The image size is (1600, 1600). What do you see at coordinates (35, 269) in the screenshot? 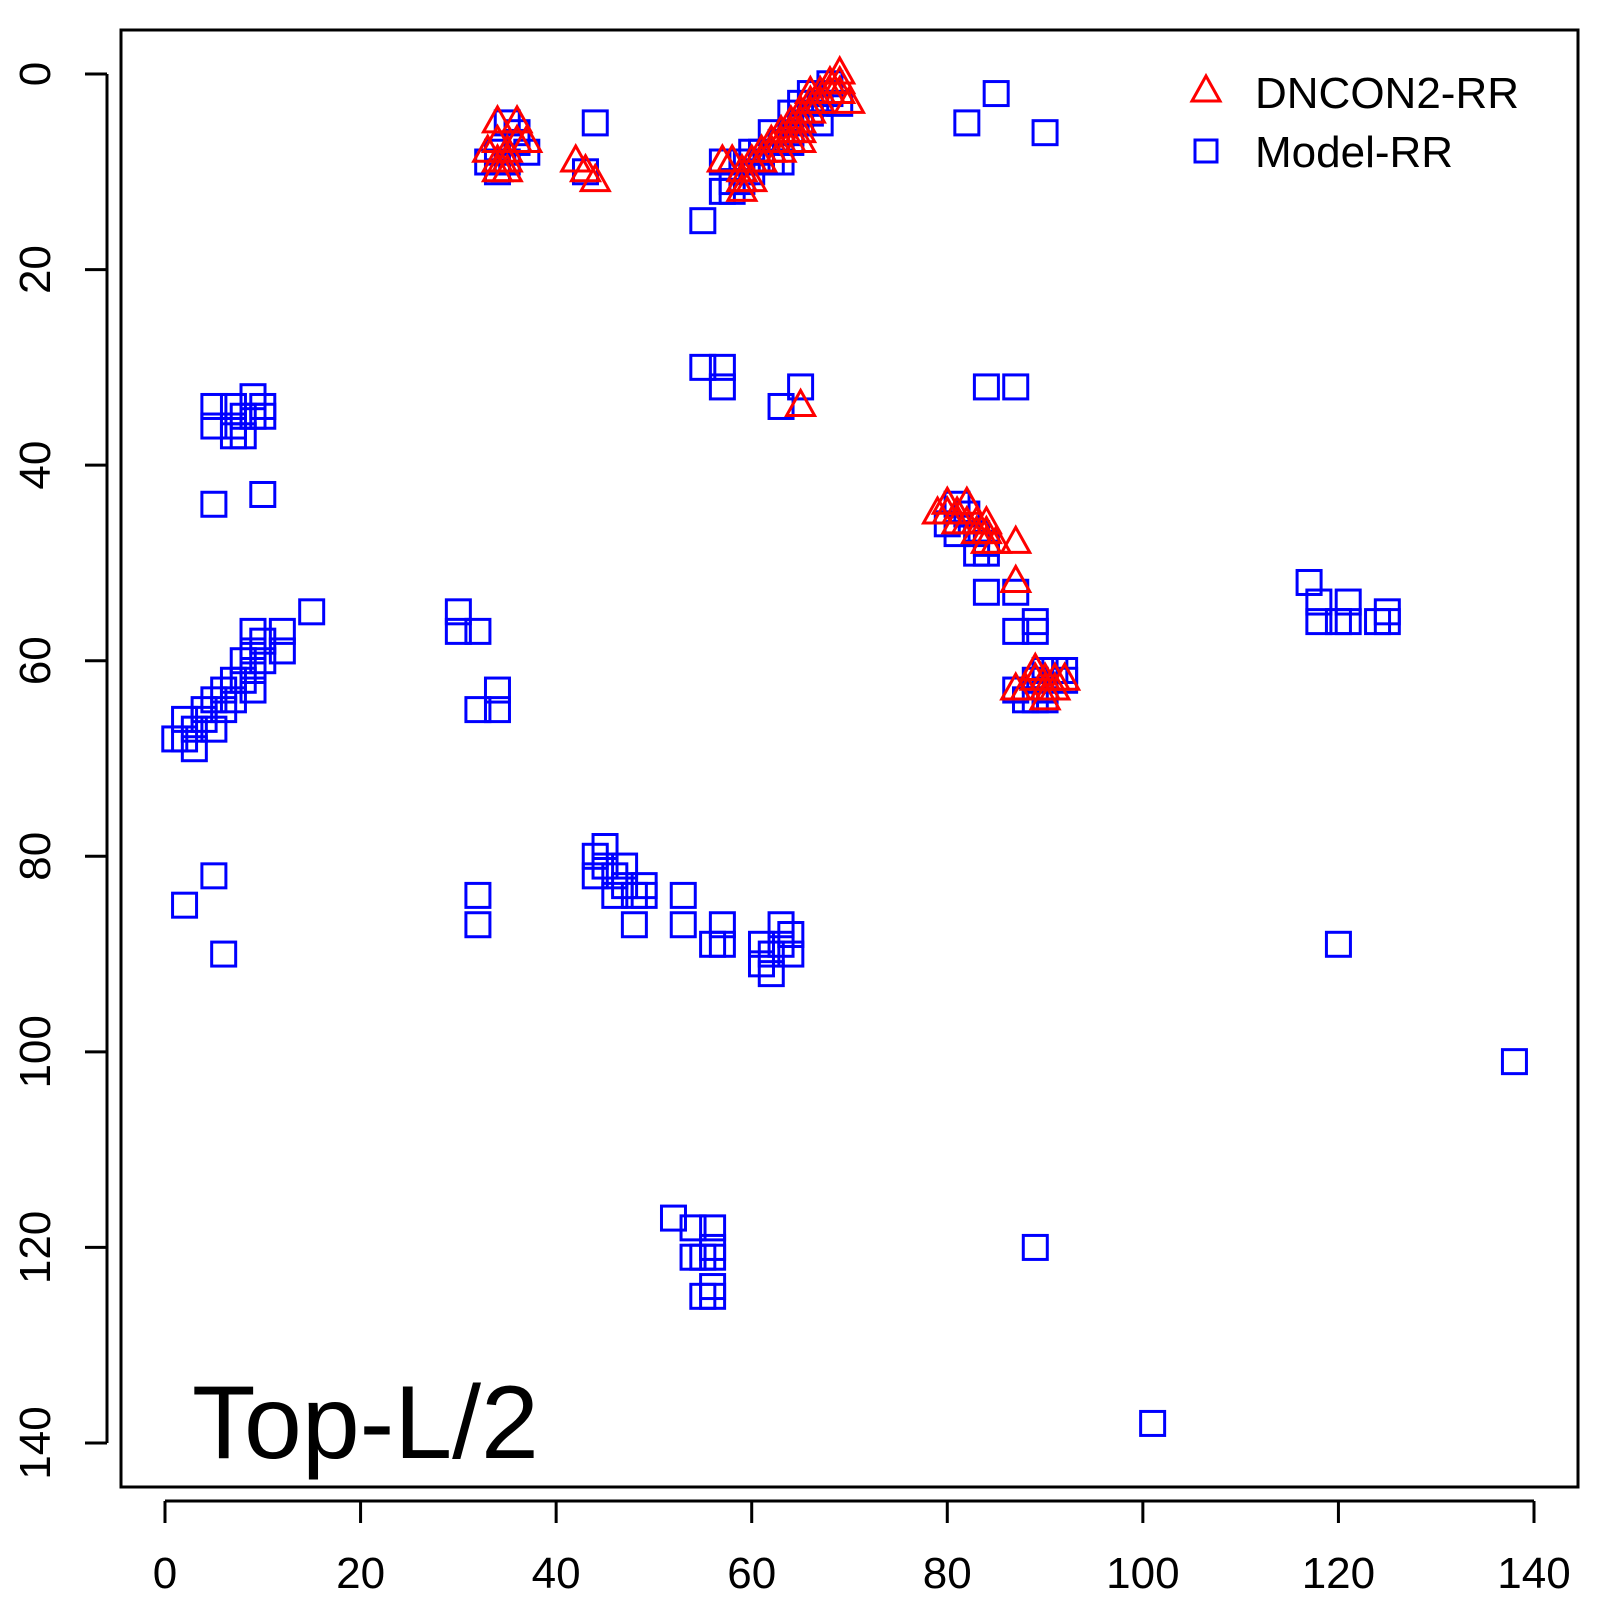
I see `y-tick-label: 20` at bounding box center [35, 269].